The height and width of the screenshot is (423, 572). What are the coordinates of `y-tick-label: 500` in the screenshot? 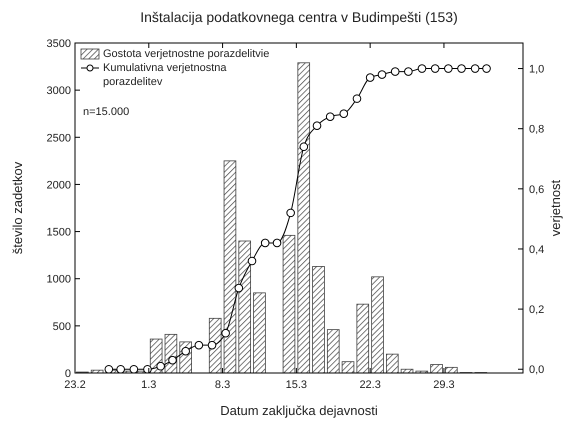 It's located at (61, 326).